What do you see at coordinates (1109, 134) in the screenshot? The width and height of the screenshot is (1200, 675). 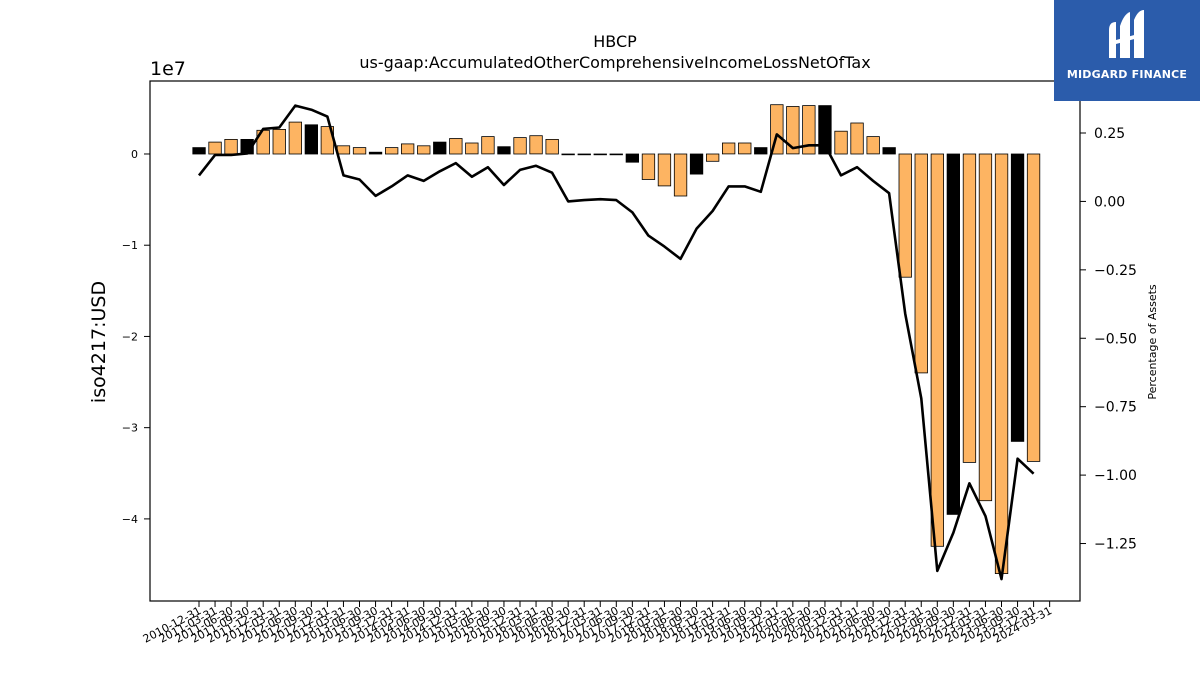 I see `y2-tick-label: 0.25` at bounding box center [1109, 134].